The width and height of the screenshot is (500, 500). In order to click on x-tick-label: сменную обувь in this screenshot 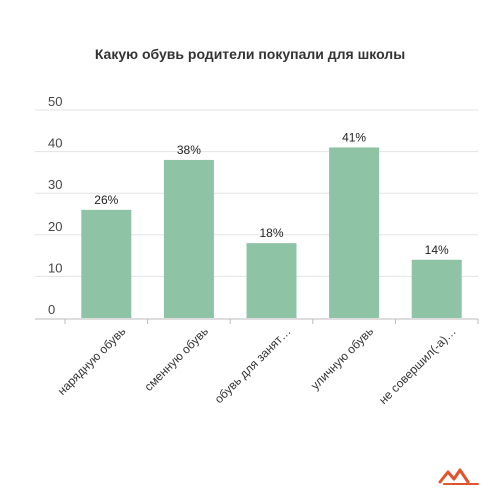, I will do `click(176, 359)`.